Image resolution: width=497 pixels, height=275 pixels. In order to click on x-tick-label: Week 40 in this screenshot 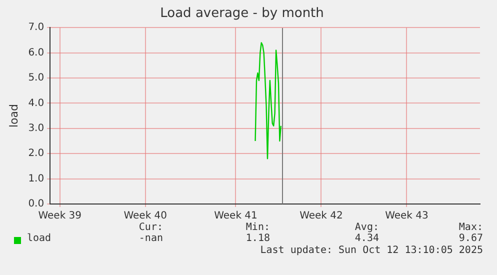, I will do `click(146, 216)`.